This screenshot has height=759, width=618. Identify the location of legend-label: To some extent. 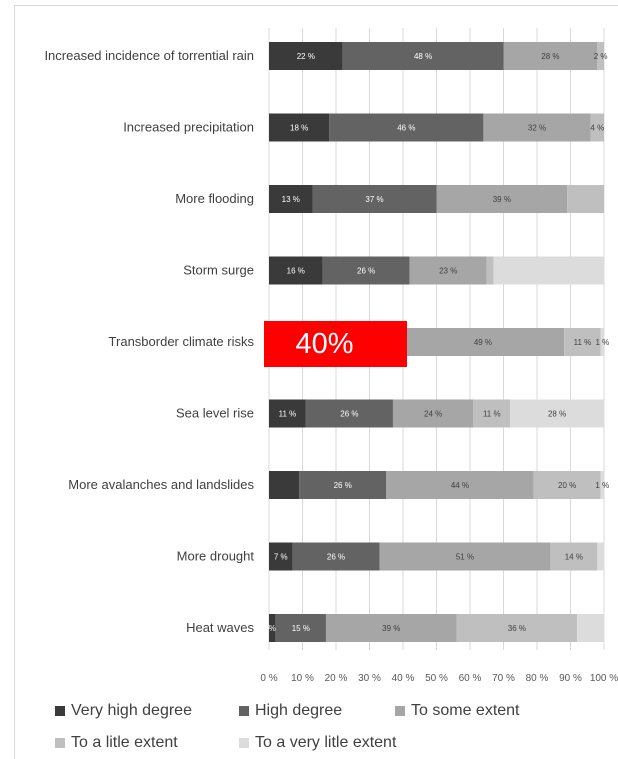
(465, 710).